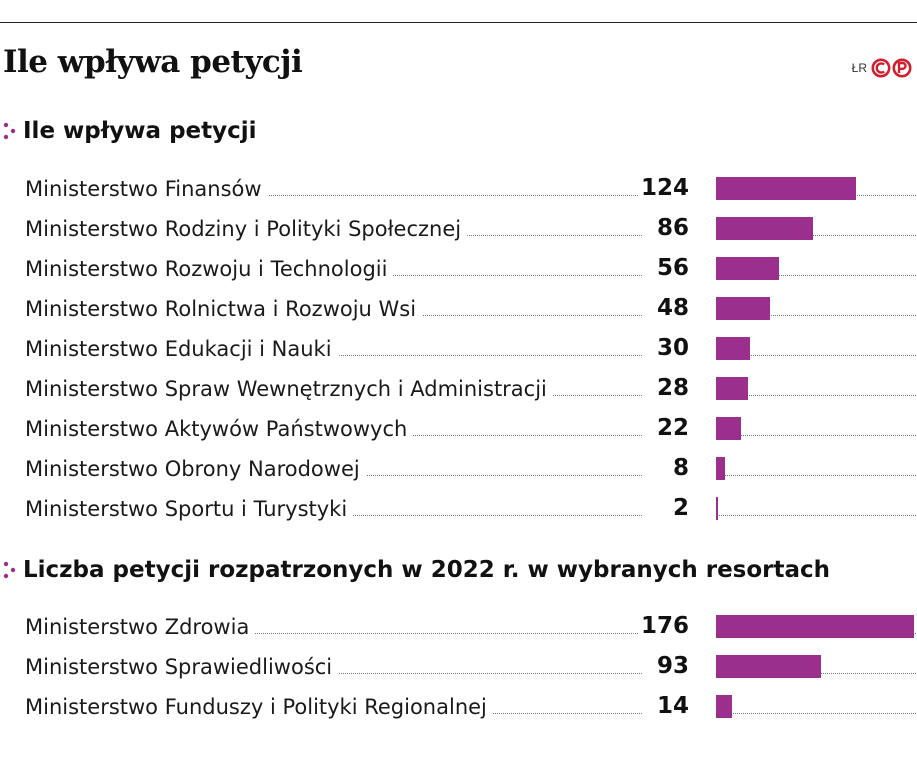  What do you see at coordinates (458, 268) in the screenshot?
I see `chart-row: Ministerstwo Rozwoju i Technologii 56` at bounding box center [458, 268].